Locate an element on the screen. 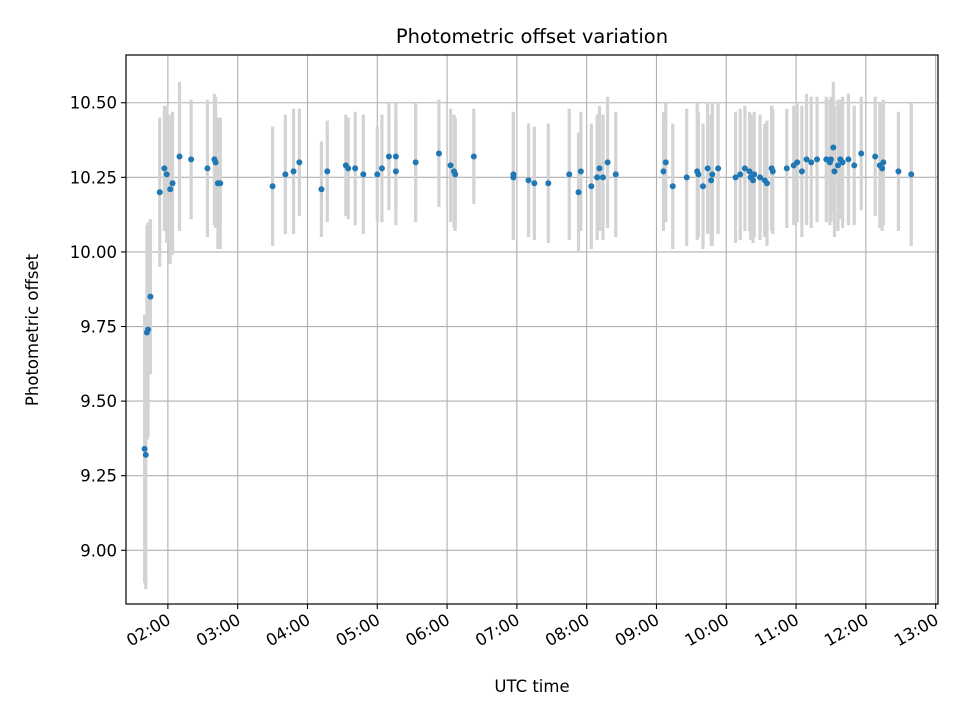 This screenshot has height=720, width=960. chart-title: Photometric offset variation is located at coordinates (532, 36).